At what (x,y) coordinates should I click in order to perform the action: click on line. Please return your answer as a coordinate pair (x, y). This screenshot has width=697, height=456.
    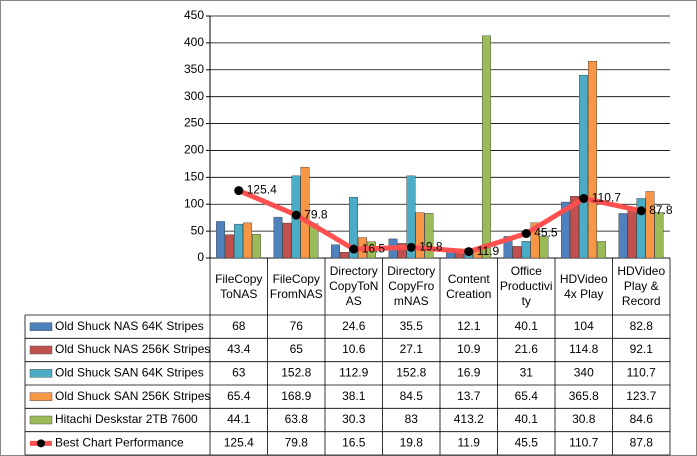
    Looking at the image, I should click on (439, 221).